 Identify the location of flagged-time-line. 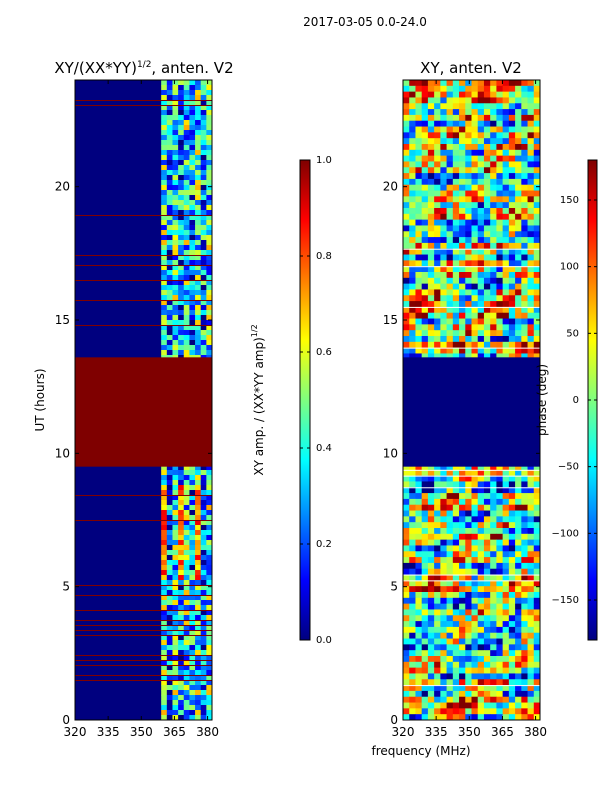
(143, 660).